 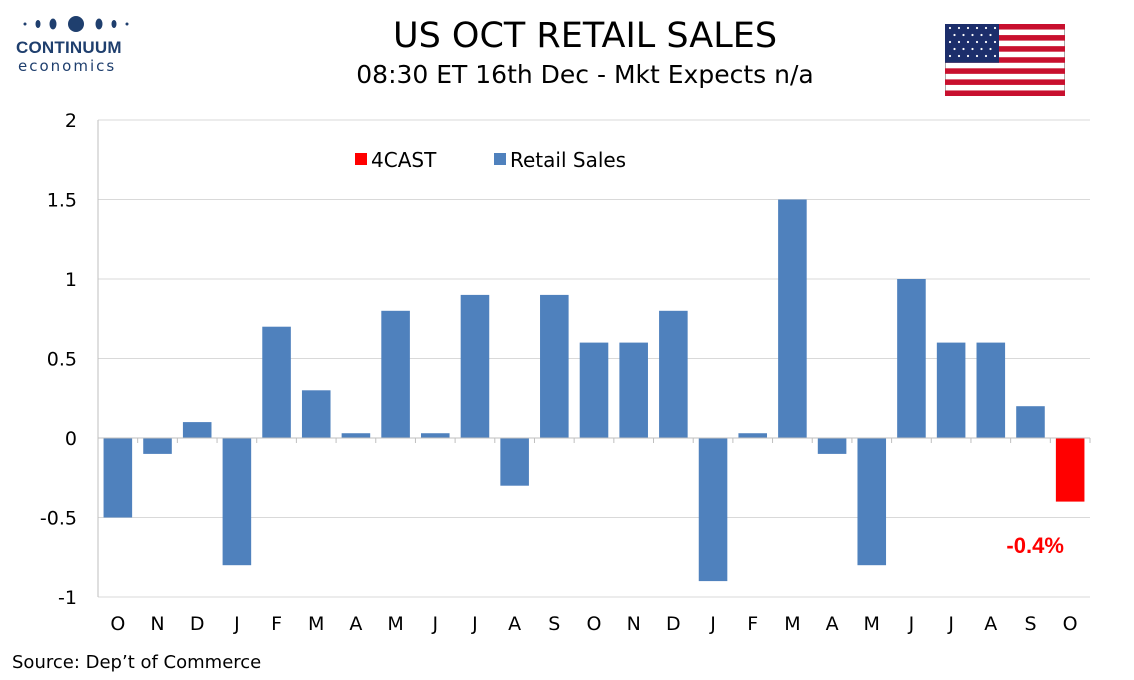 What do you see at coordinates (62, 360) in the screenshot?
I see `y-tick-label: 0.5` at bounding box center [62, 360].